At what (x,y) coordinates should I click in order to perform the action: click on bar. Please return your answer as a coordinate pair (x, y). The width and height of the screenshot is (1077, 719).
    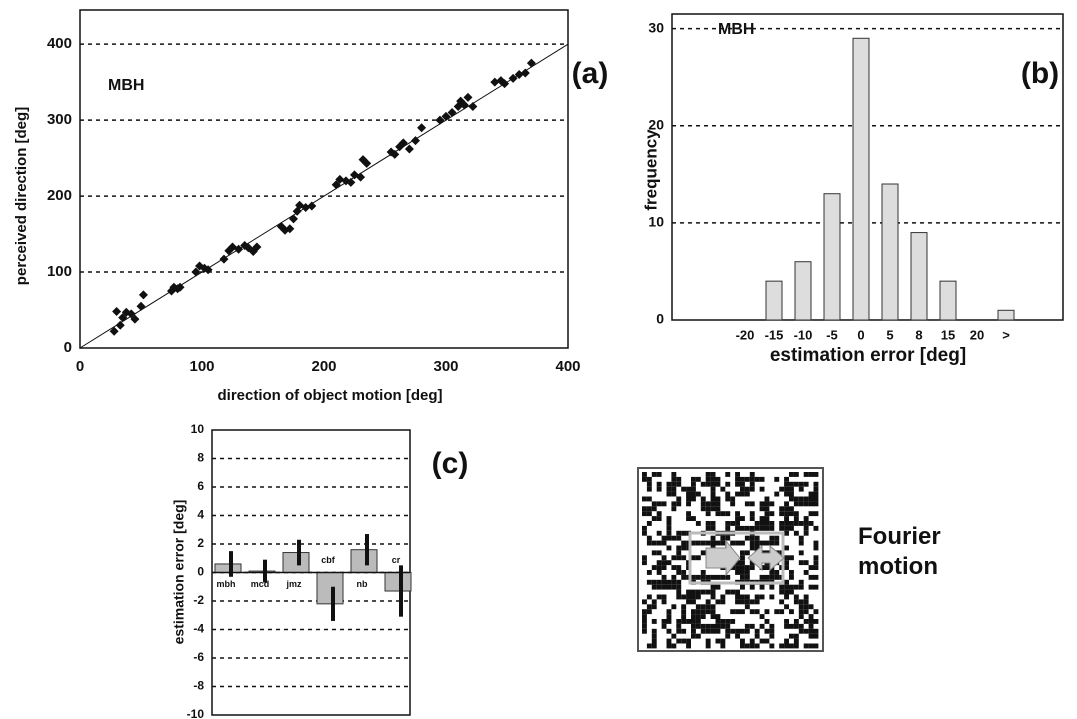
    Looking at the image, I should click on (774, 300).